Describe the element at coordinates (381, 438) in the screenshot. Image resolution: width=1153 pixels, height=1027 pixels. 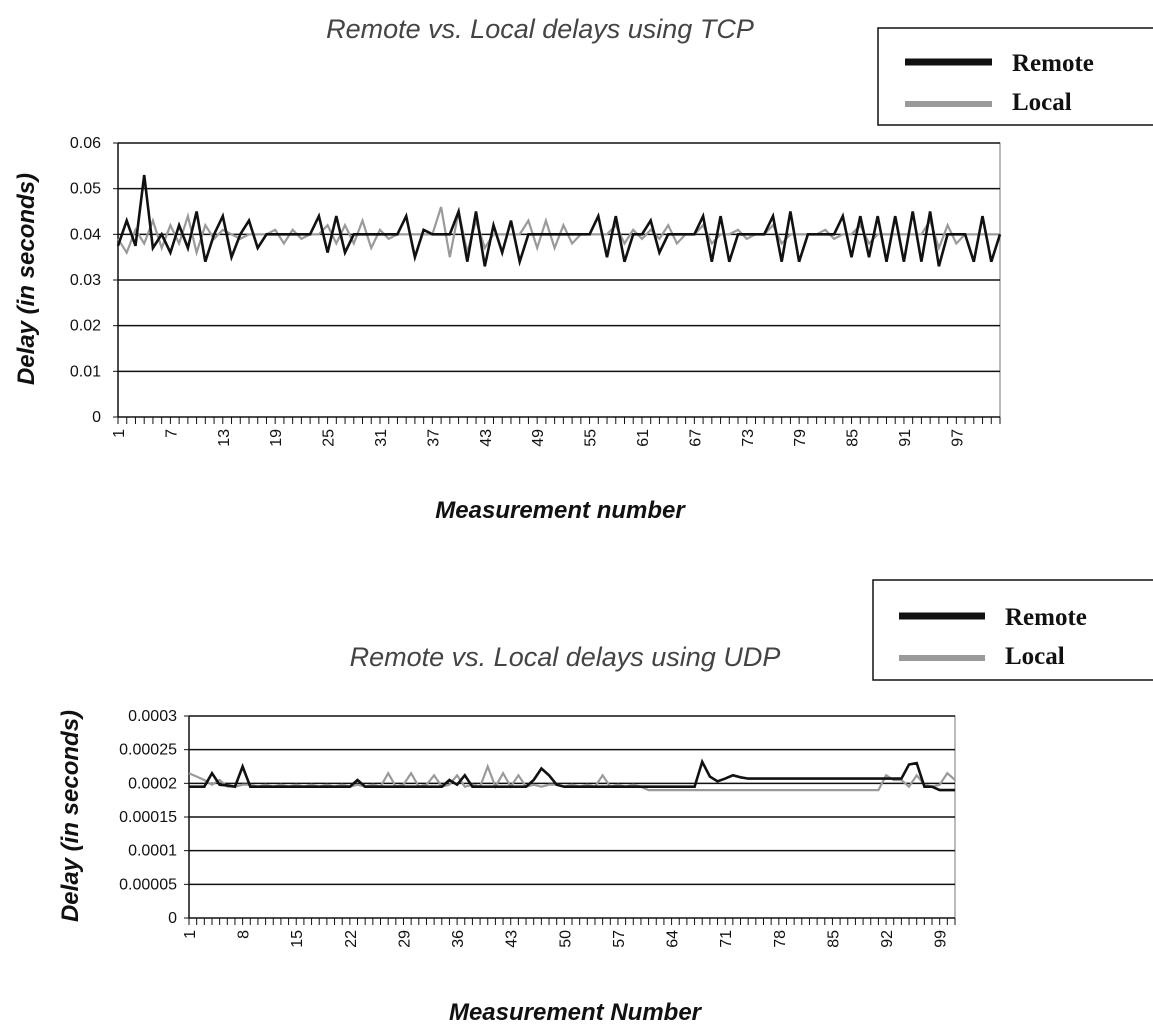
I see `tcp-x-tick-label: 31` at that location.